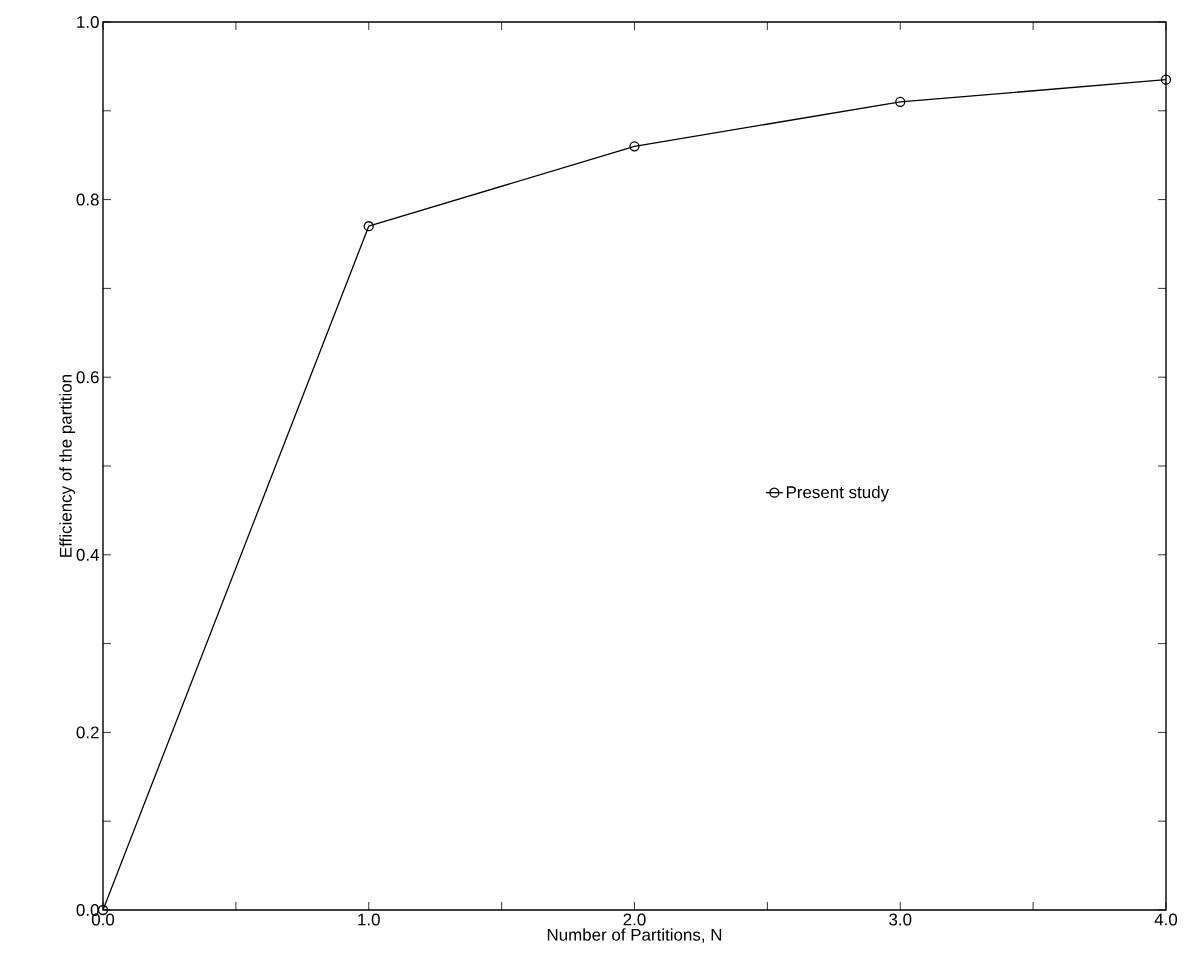  What do you see at coordinates (87, 554) in the screenshot?
I see `y-tick-label: 0.4` at bounding box center [87, 554].